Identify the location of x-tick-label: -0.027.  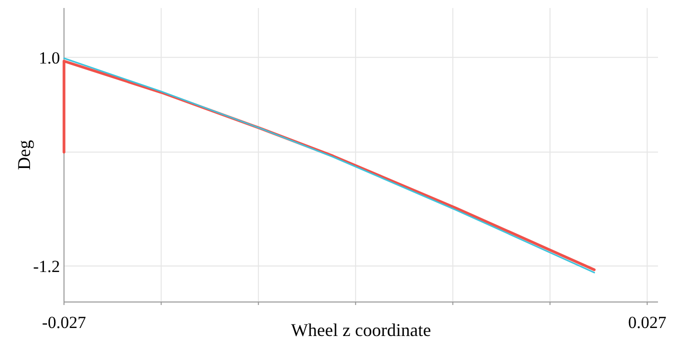
(64, 322).